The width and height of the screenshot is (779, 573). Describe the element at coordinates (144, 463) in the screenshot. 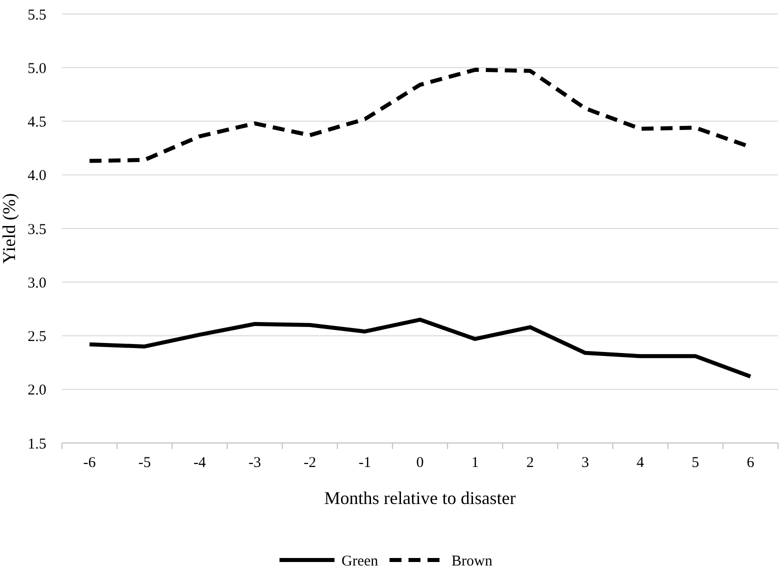

I see `x-tick-label: -5` at that location.